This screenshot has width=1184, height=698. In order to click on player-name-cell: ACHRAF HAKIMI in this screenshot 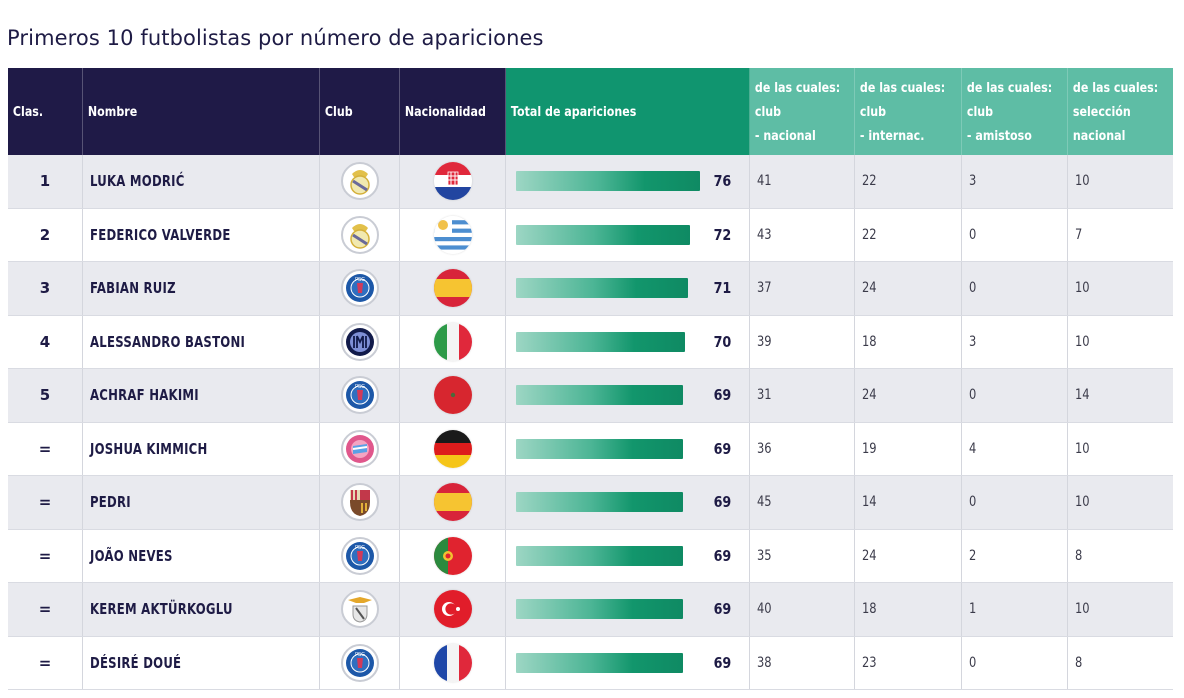, I will do `click(201, 395)`.